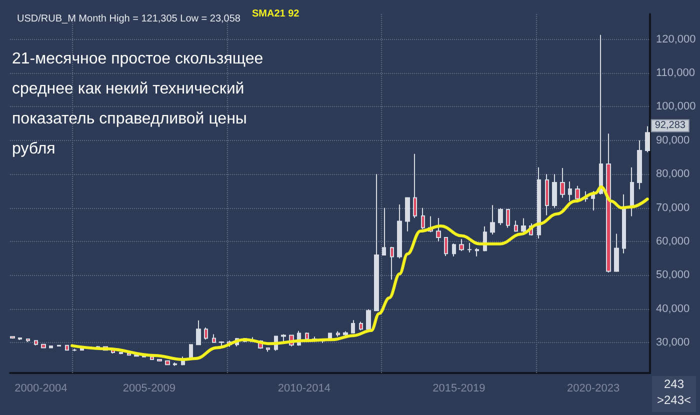 The image size is (700, 415). What do you see at coordinates (673, 140) in the screenshot?
I see `y-tick-label: 90,000` at bounding box center [673, 140].